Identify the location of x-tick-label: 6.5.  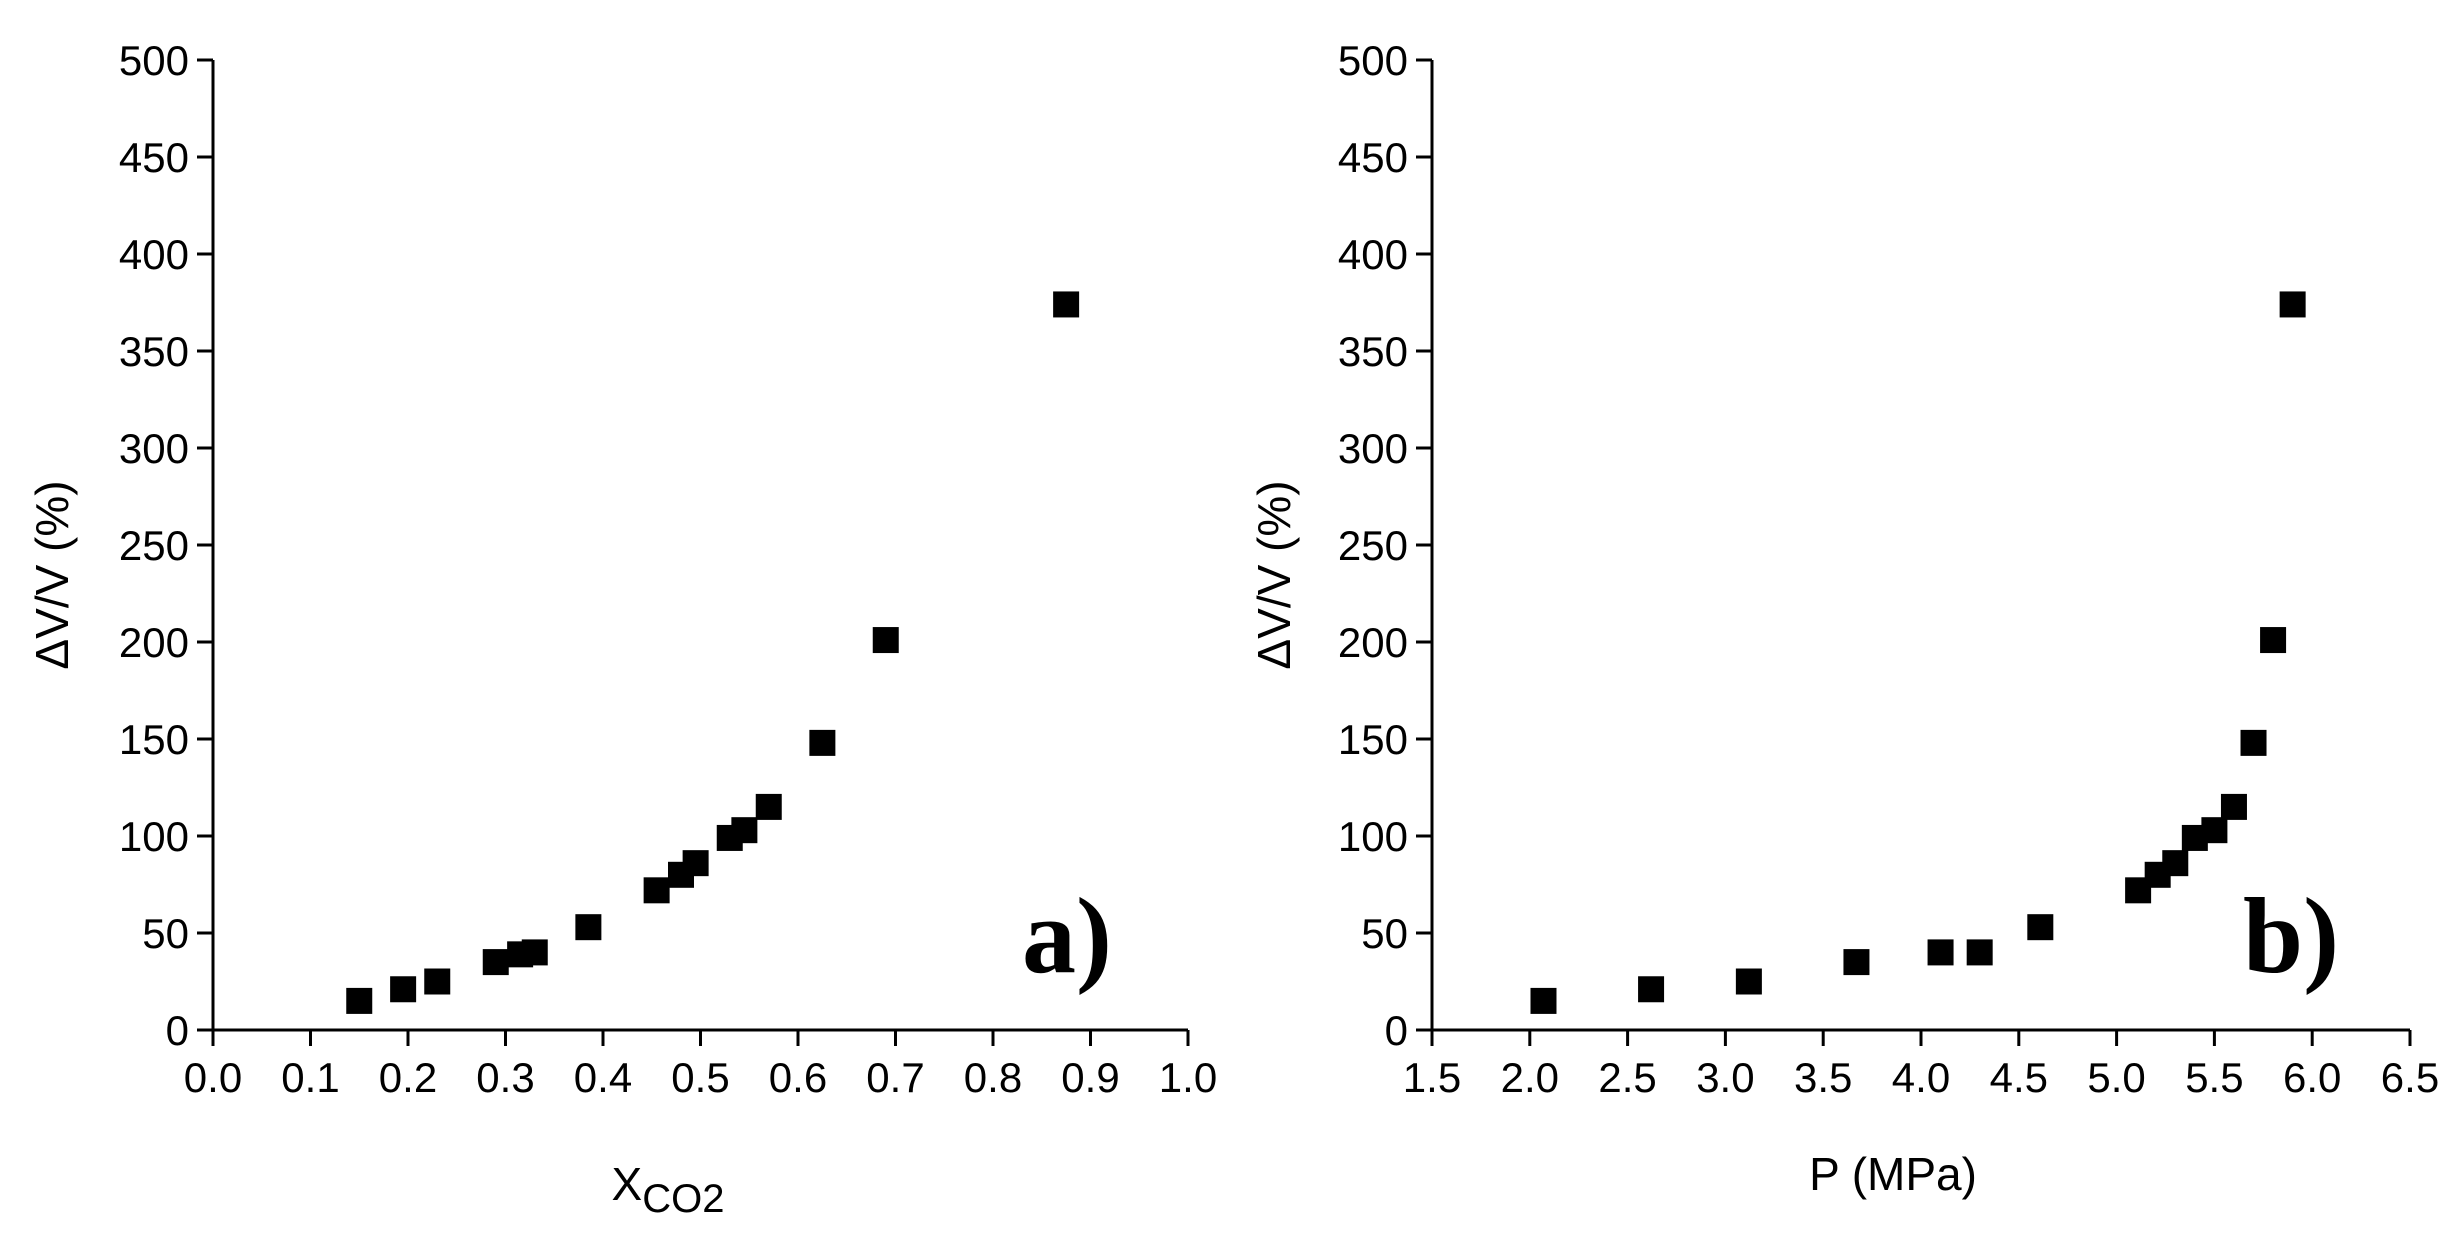
(2410, 1077).